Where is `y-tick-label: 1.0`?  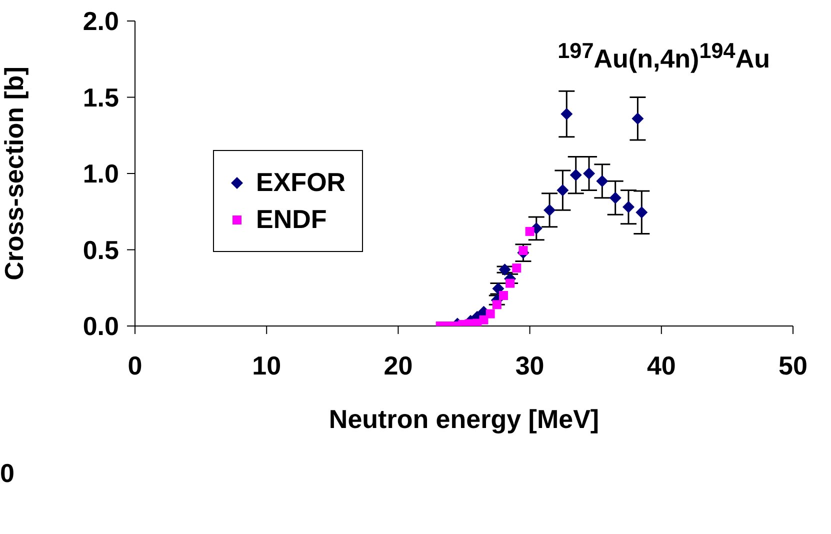 y-tick-label: 1.0 is located at coordinates (100, 173).